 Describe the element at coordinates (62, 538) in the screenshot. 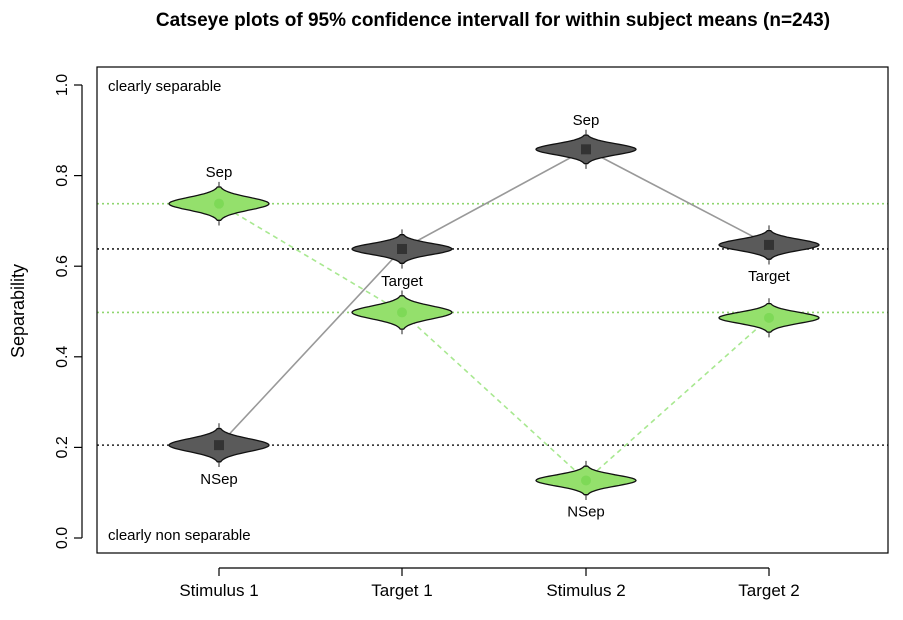

I see `y-tick-label: 0.0` at that location.